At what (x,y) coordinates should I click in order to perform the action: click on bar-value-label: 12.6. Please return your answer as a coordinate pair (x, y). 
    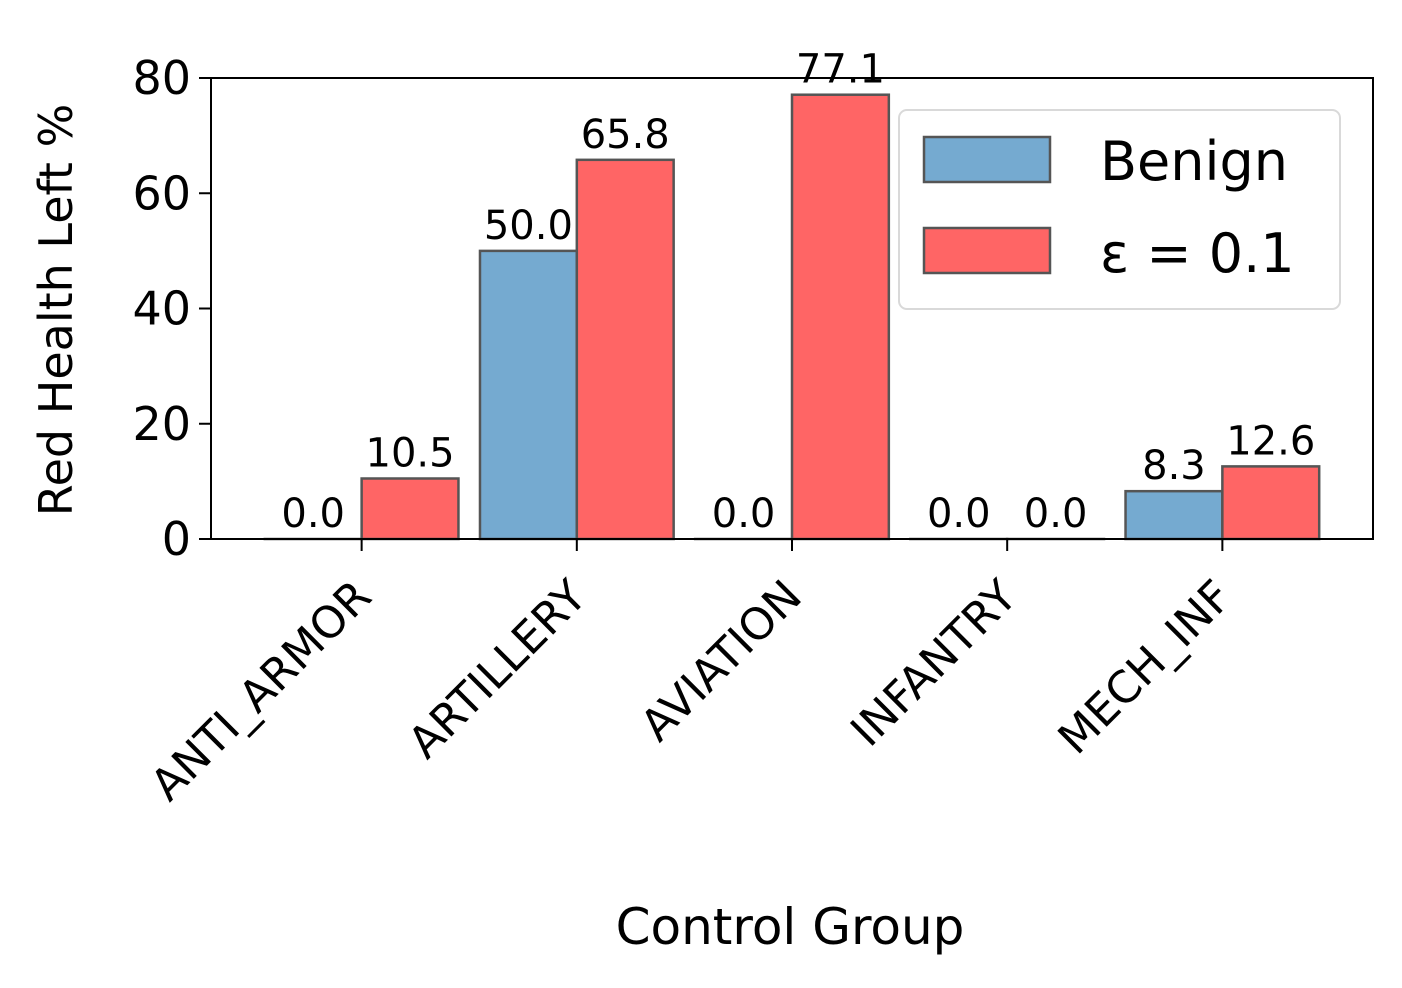
    Looking at the image, I should click on (1270, 441).